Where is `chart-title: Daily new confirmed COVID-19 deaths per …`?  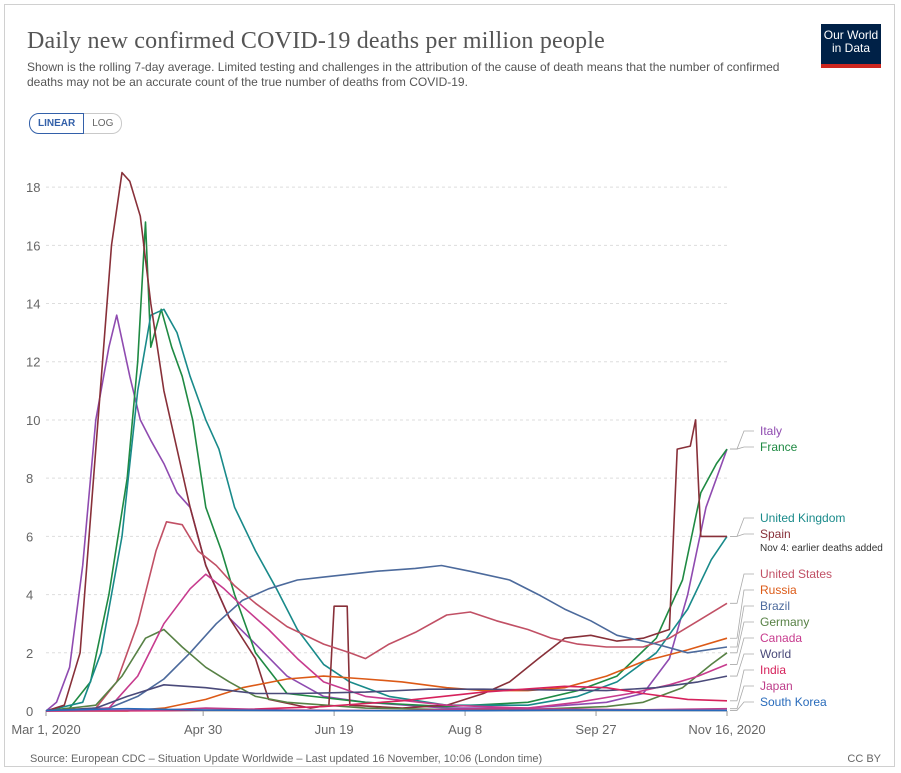 chart-title: Daily new confirmed COVID-19 deaths per … is located at coordinates (316, 41).